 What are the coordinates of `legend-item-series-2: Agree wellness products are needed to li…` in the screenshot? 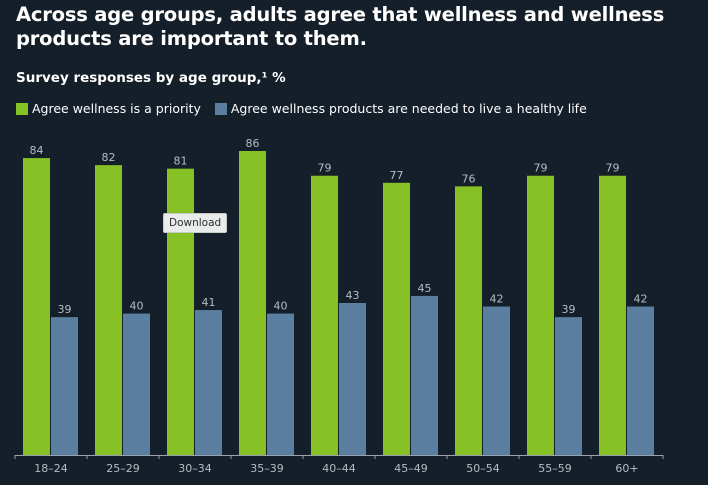 It's located at (400, 108).